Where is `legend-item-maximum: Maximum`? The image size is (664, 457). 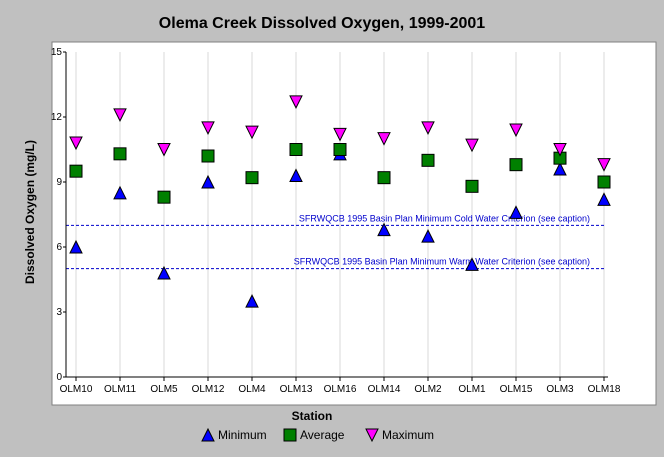 legend-item-maximum: Maximum is located at coordinates (399, 435).